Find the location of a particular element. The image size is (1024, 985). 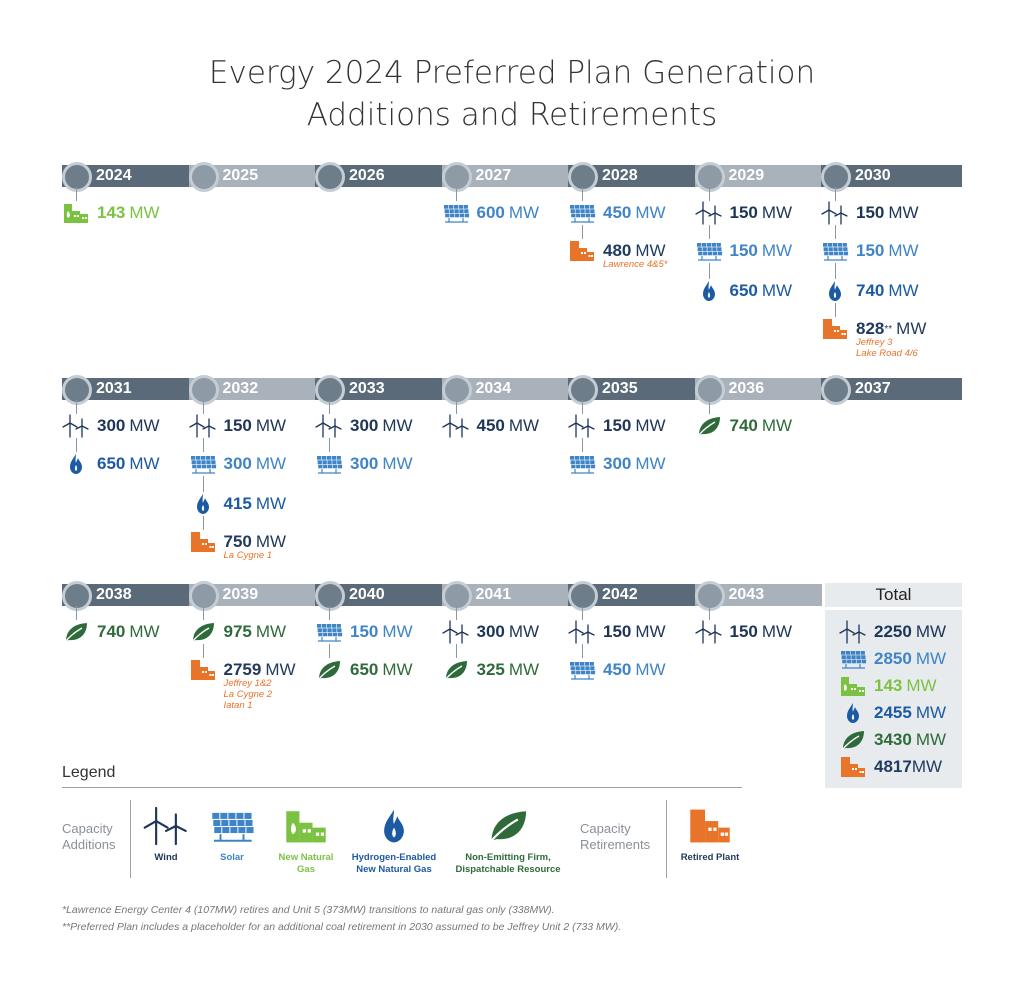

total-value: 4817 is located at coordinates (893, 766).